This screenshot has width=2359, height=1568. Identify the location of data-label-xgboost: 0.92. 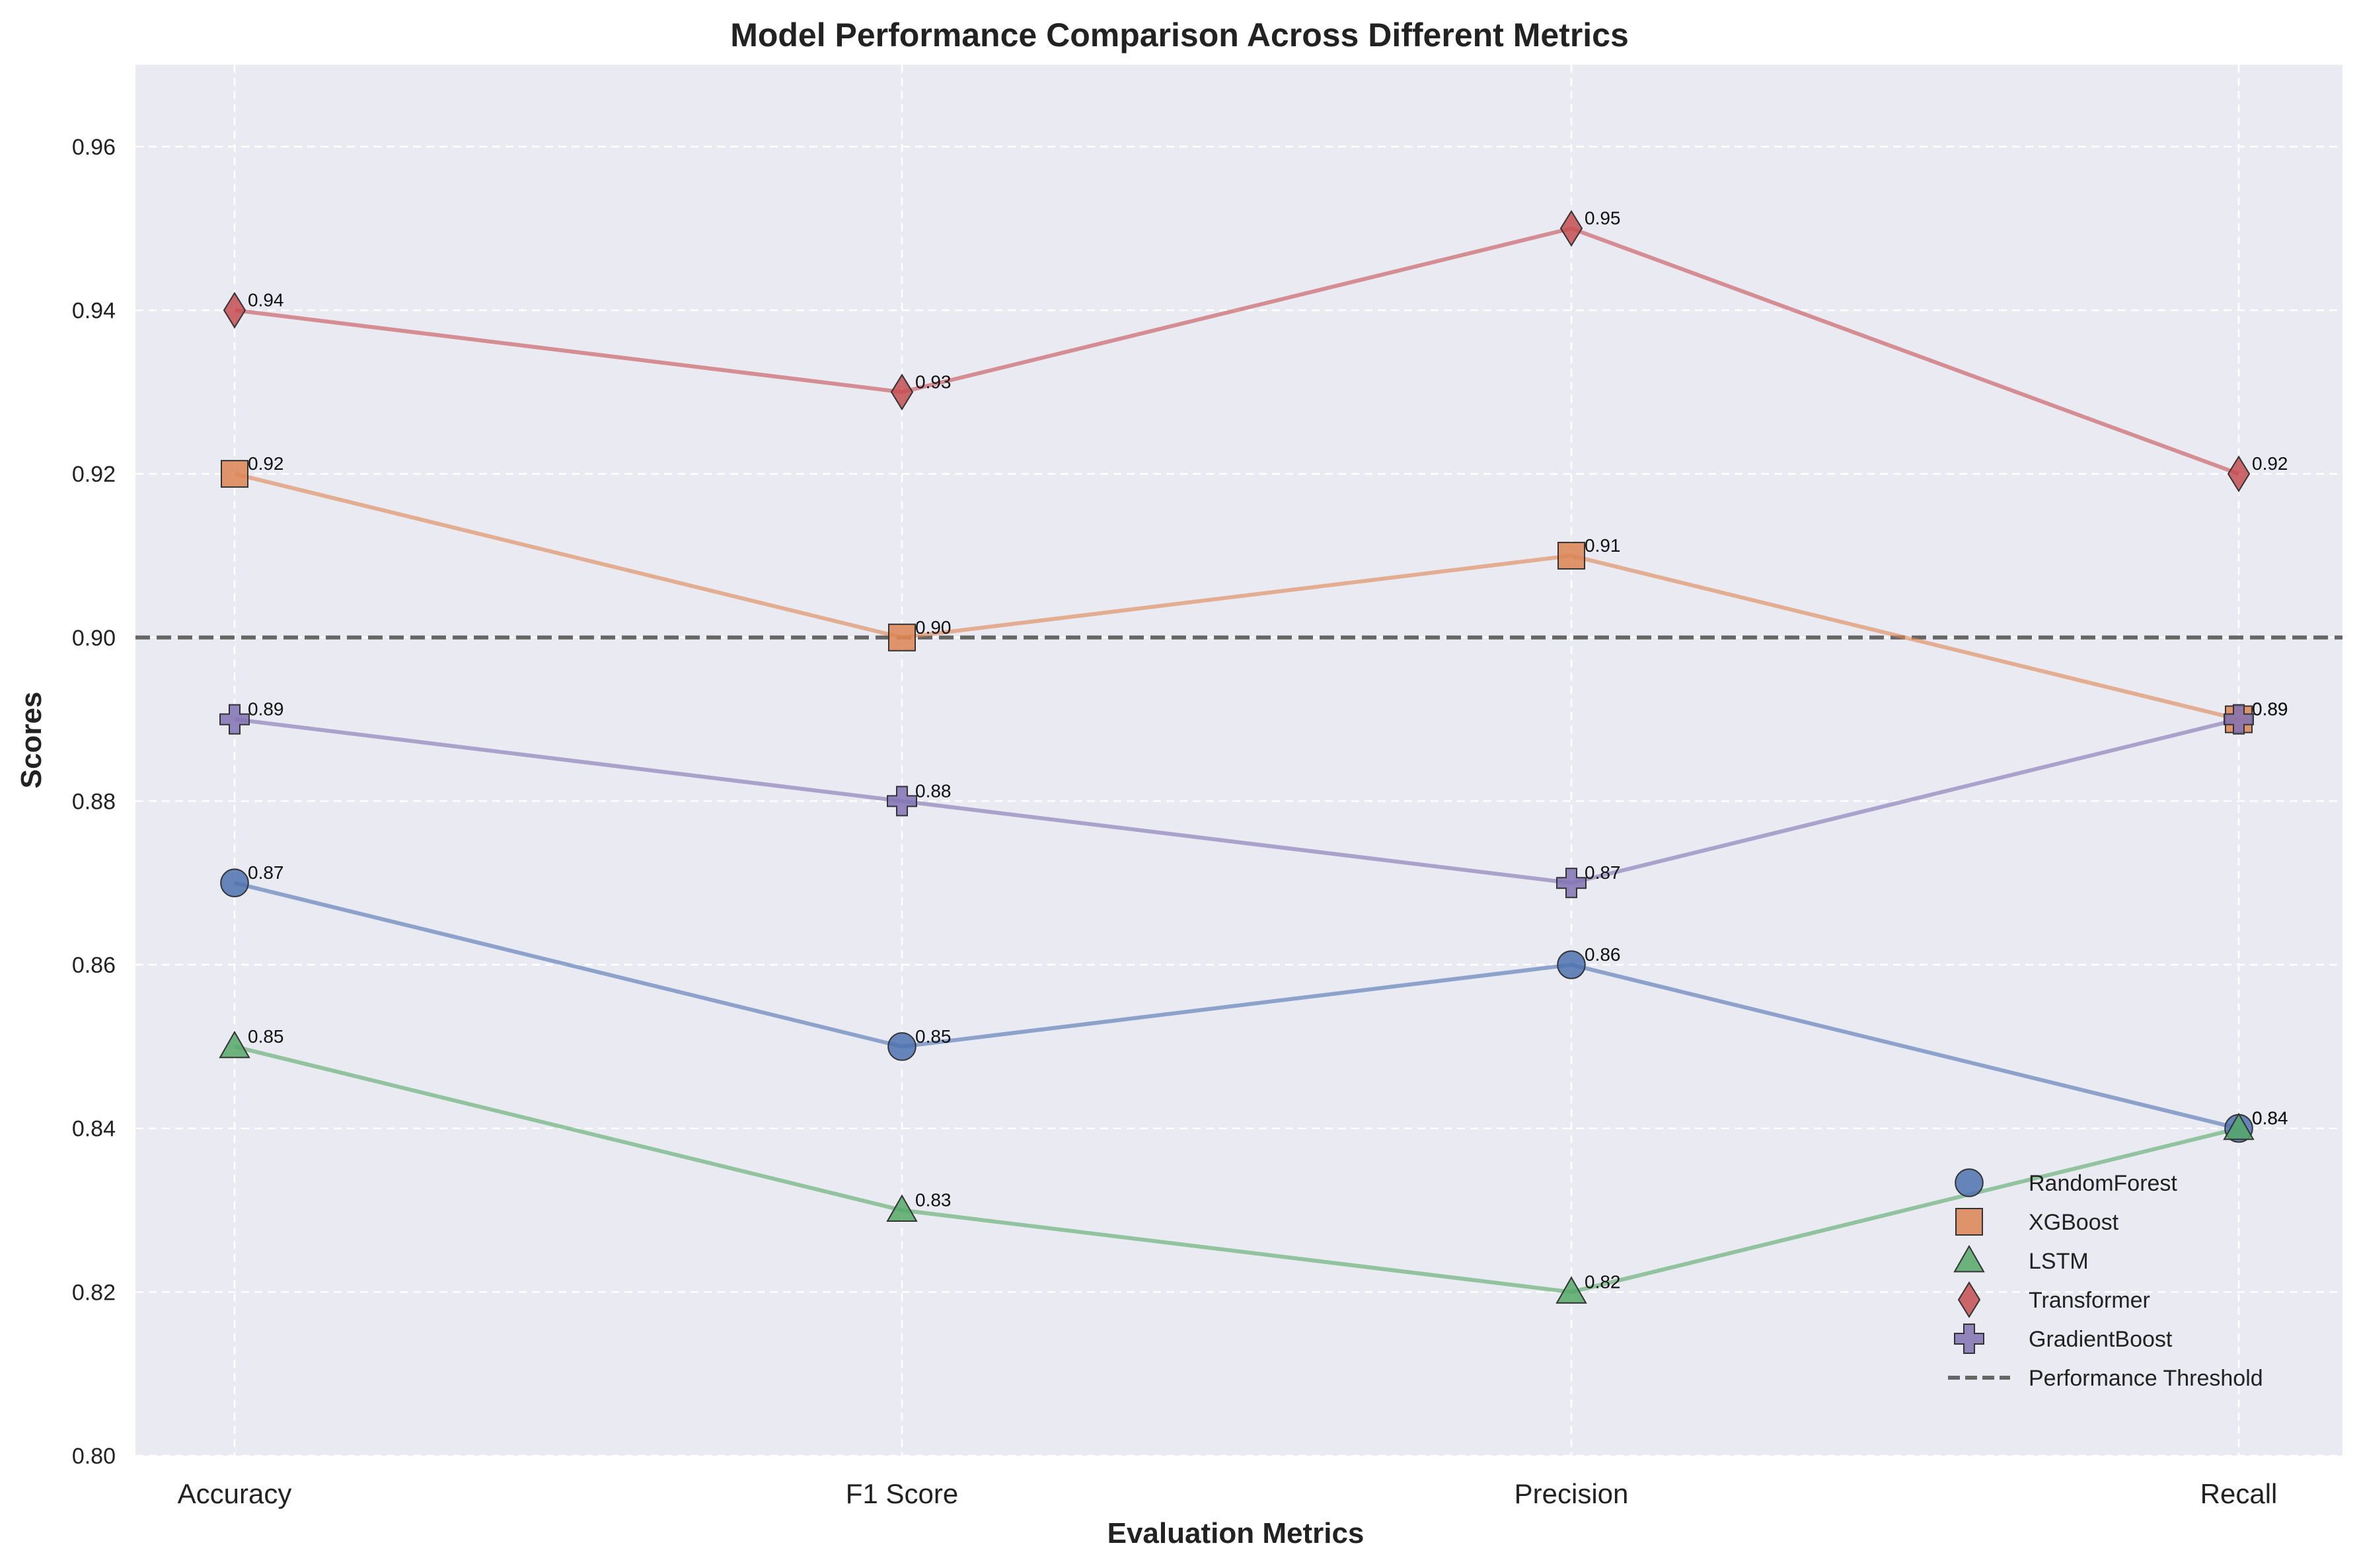
(266, 463).